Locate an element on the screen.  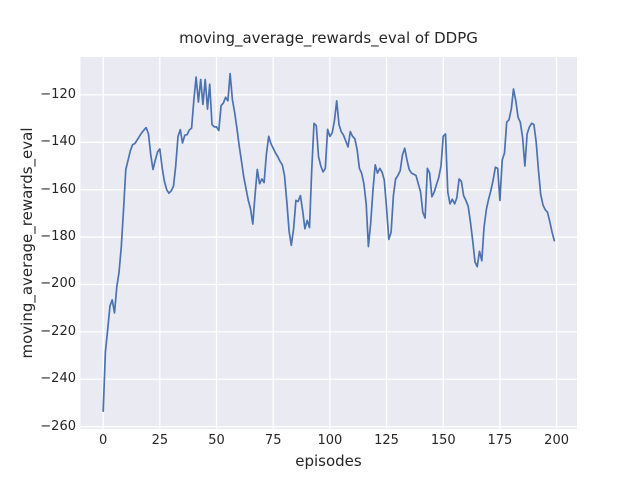
y-tick-label: −260 is located at coordinates (58, 426).